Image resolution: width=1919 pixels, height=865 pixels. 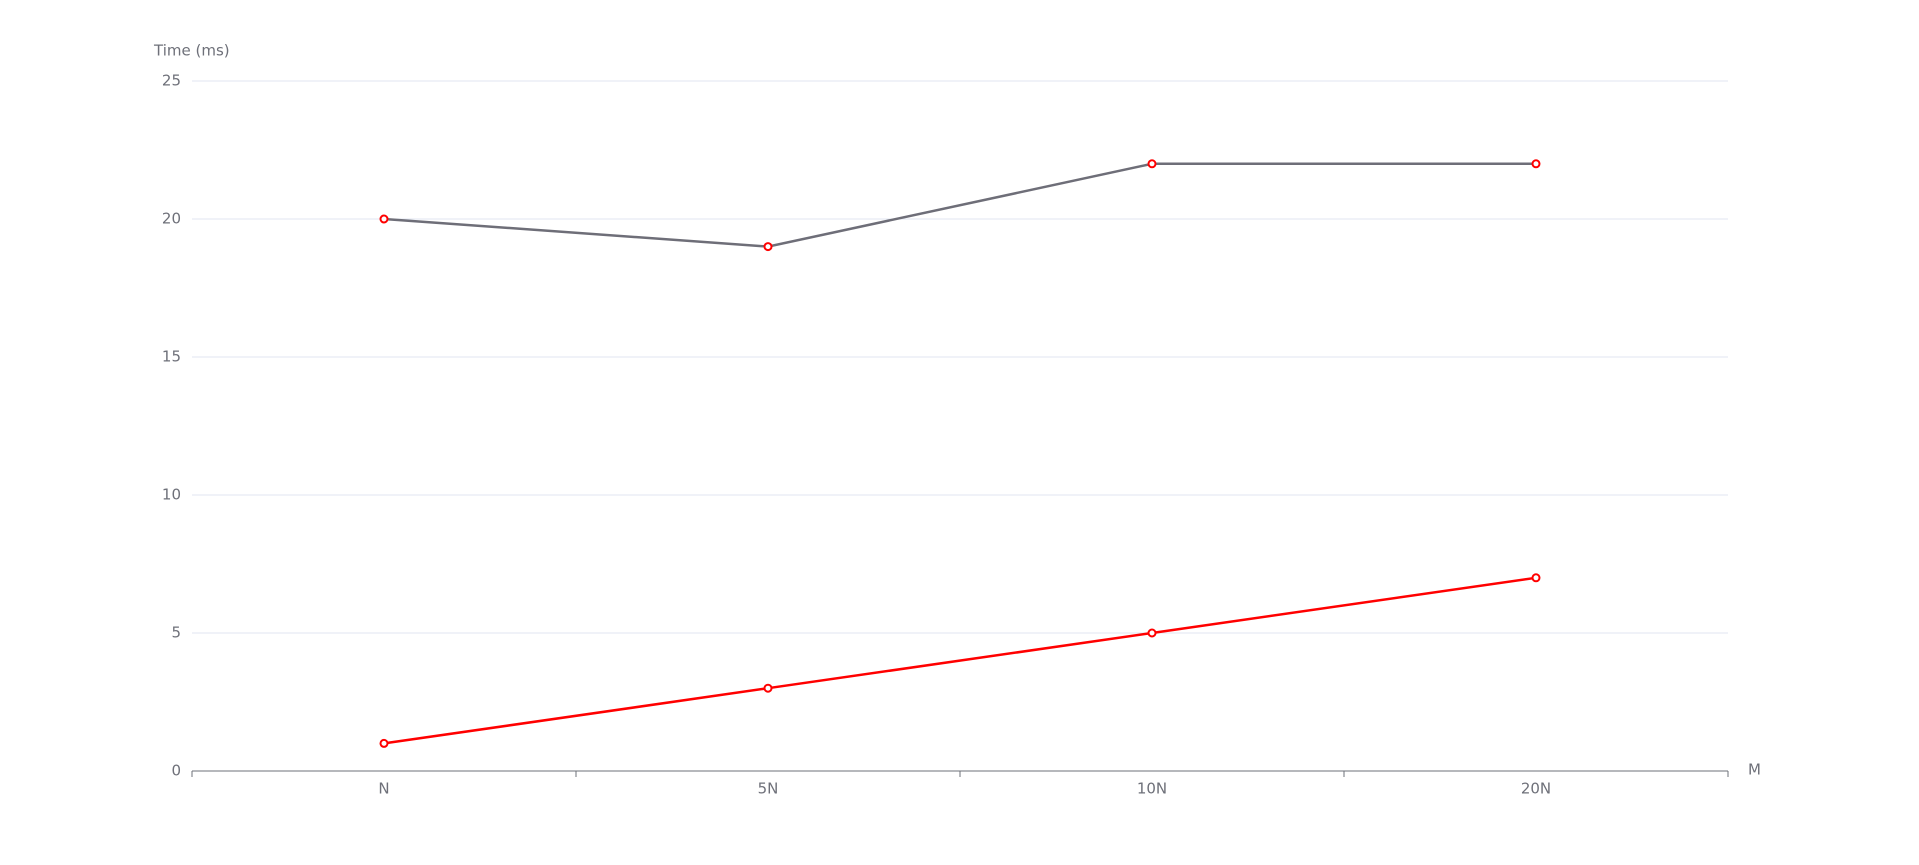 What do you see at coordinates (1754, 770) in the screenshot?
I see `x-axis-label: M` at bounding box center [1754, 770].